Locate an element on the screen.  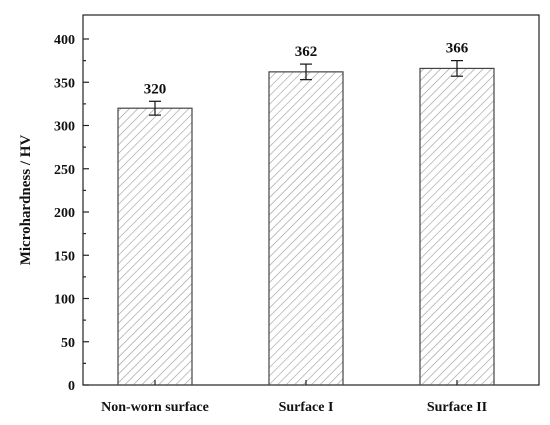
x-tick-label: Surface II is located at coordinates (457, 407).